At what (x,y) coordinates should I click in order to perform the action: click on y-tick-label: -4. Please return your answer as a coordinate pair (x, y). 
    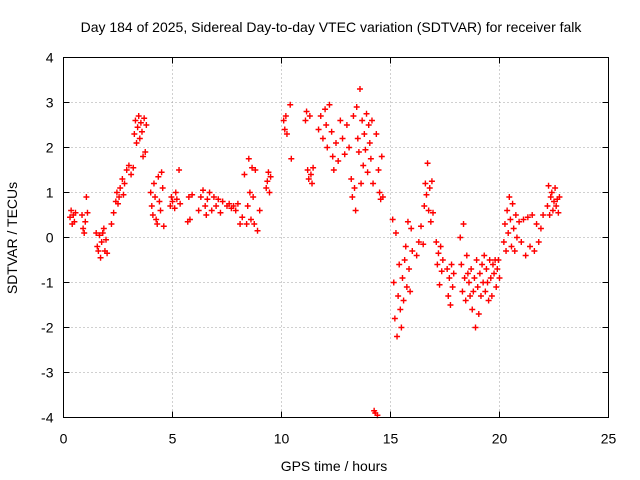
    Looking at the image, I should click on (47, 418).